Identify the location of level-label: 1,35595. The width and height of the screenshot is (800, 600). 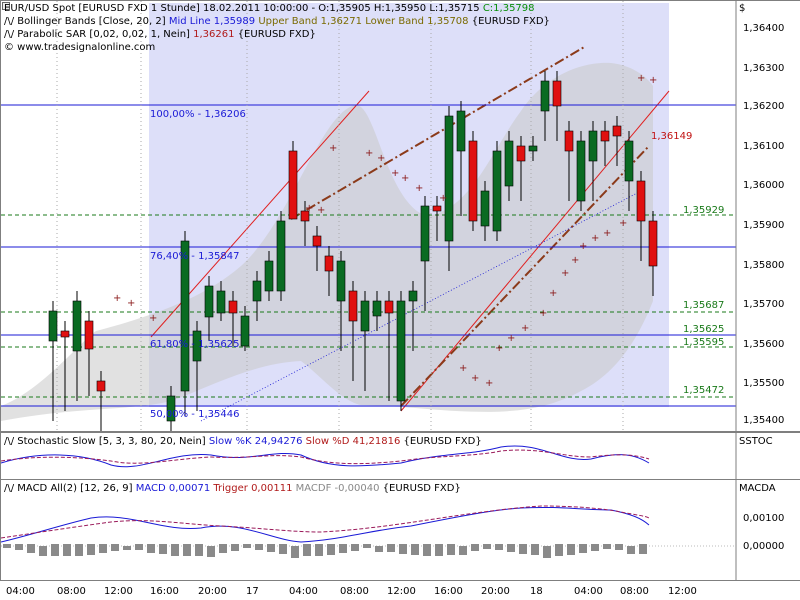
(704, 342).